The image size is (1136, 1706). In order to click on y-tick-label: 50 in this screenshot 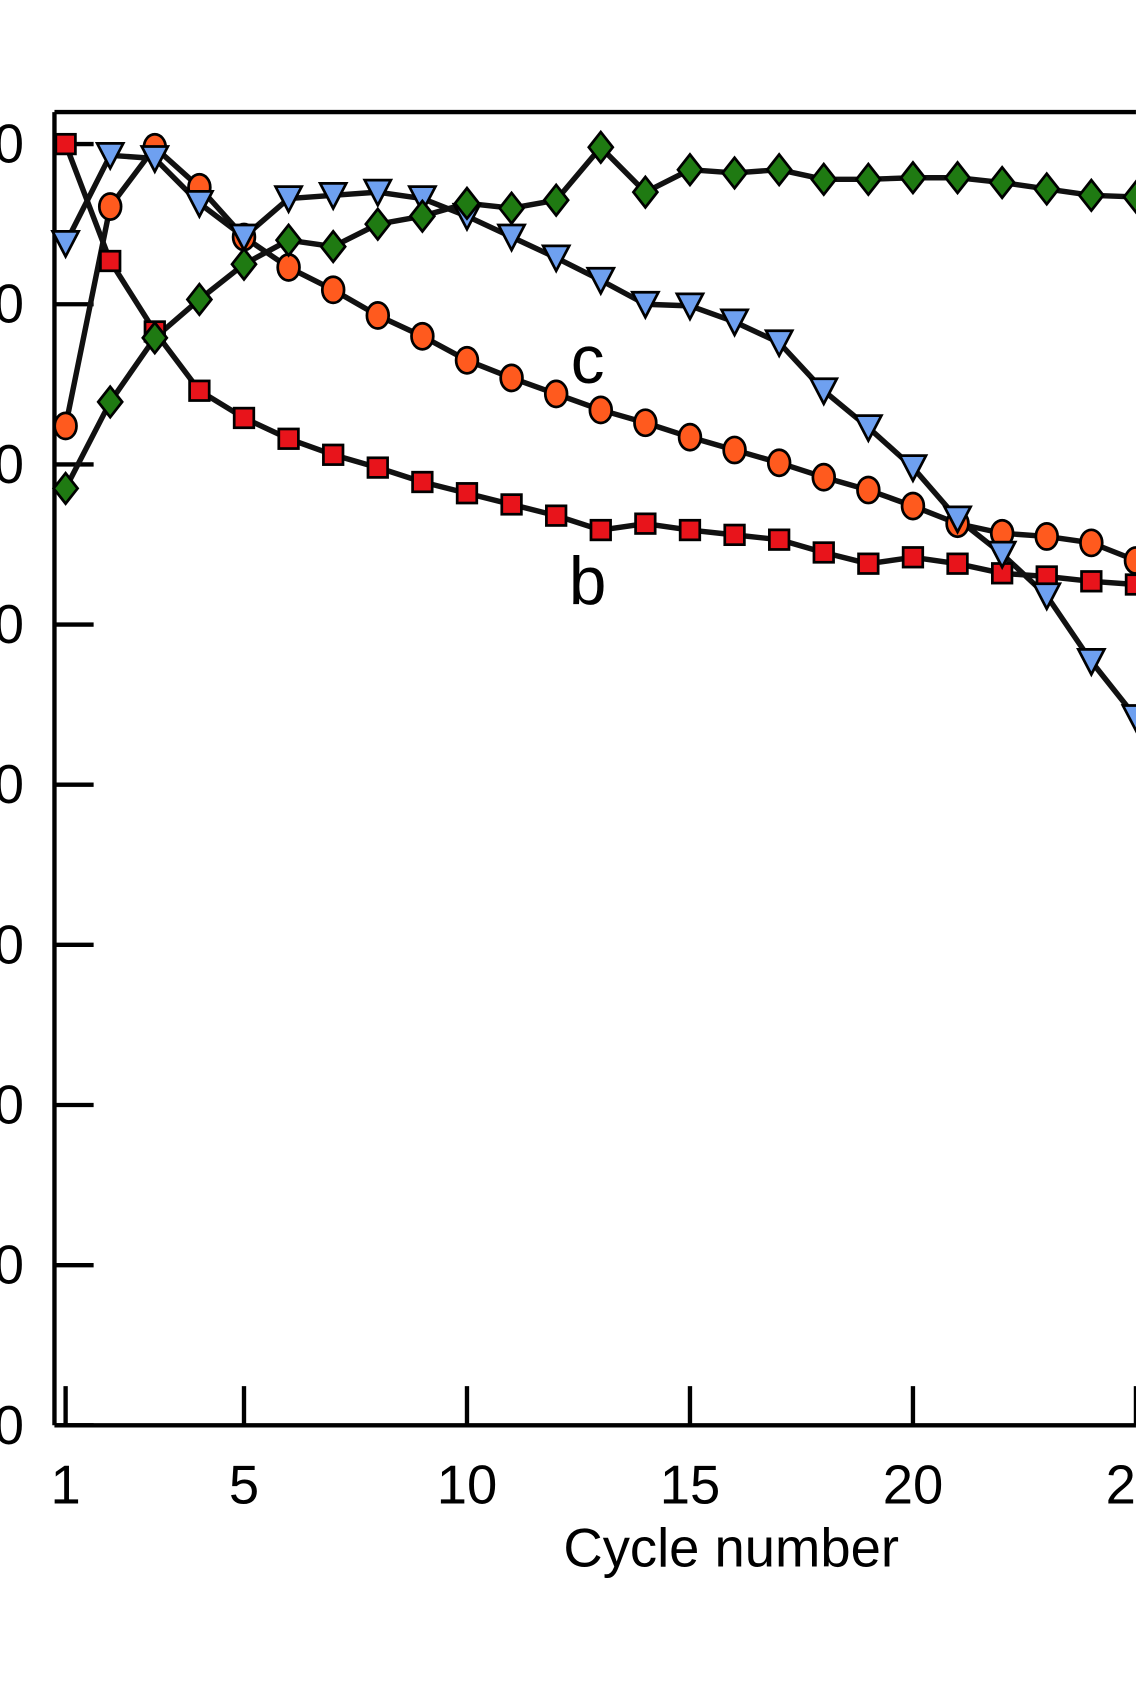, I will do `click(12, 624)`.